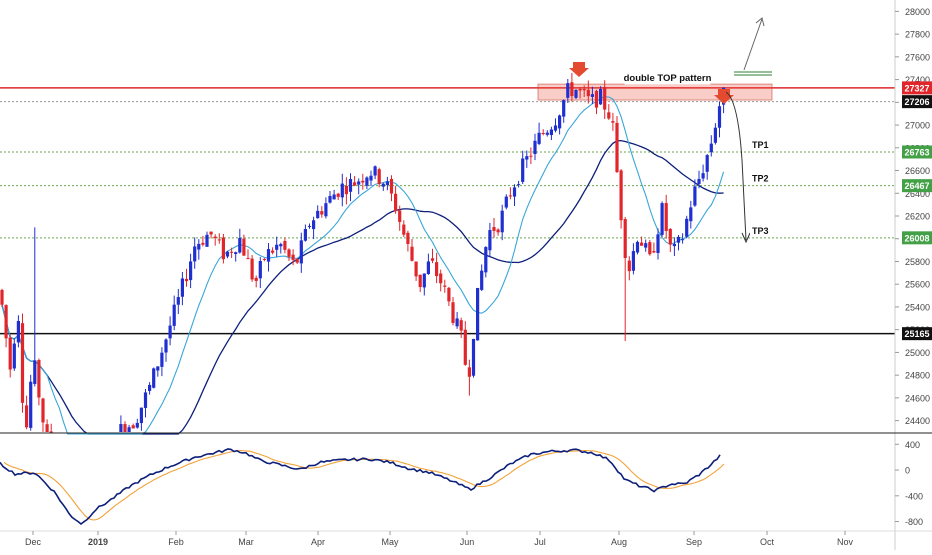  What do you see at coordinates (467, 542) in the screenshot?
I see `x-tick-label: Jun` at bounding box center [467, 542].